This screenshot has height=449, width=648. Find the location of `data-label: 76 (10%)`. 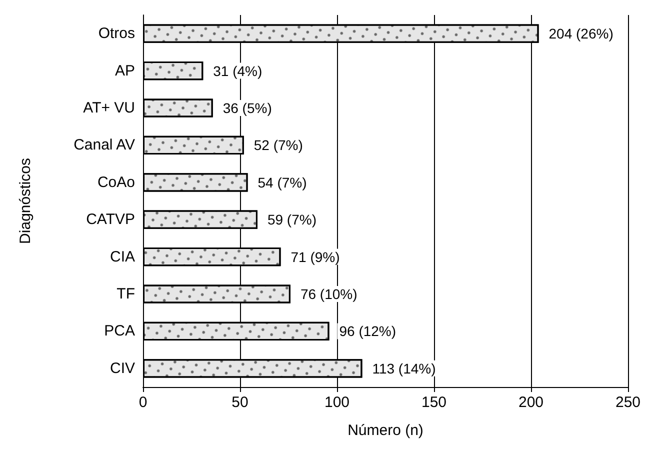

data-label: 76 (10%) is located at coordinates (329, 294).